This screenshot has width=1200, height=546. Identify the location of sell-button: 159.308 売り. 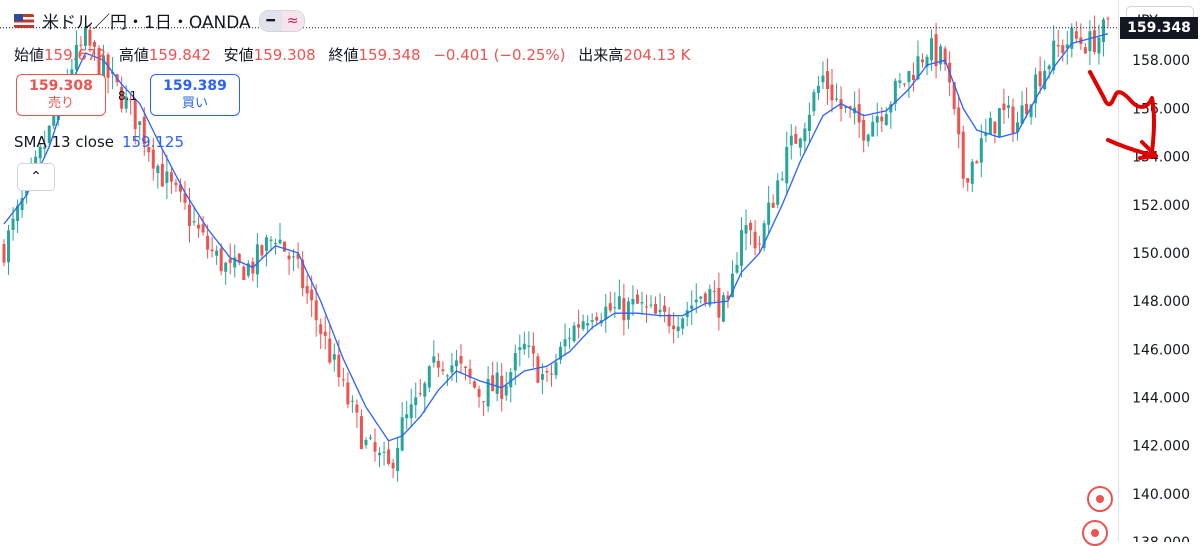
(61, 95).